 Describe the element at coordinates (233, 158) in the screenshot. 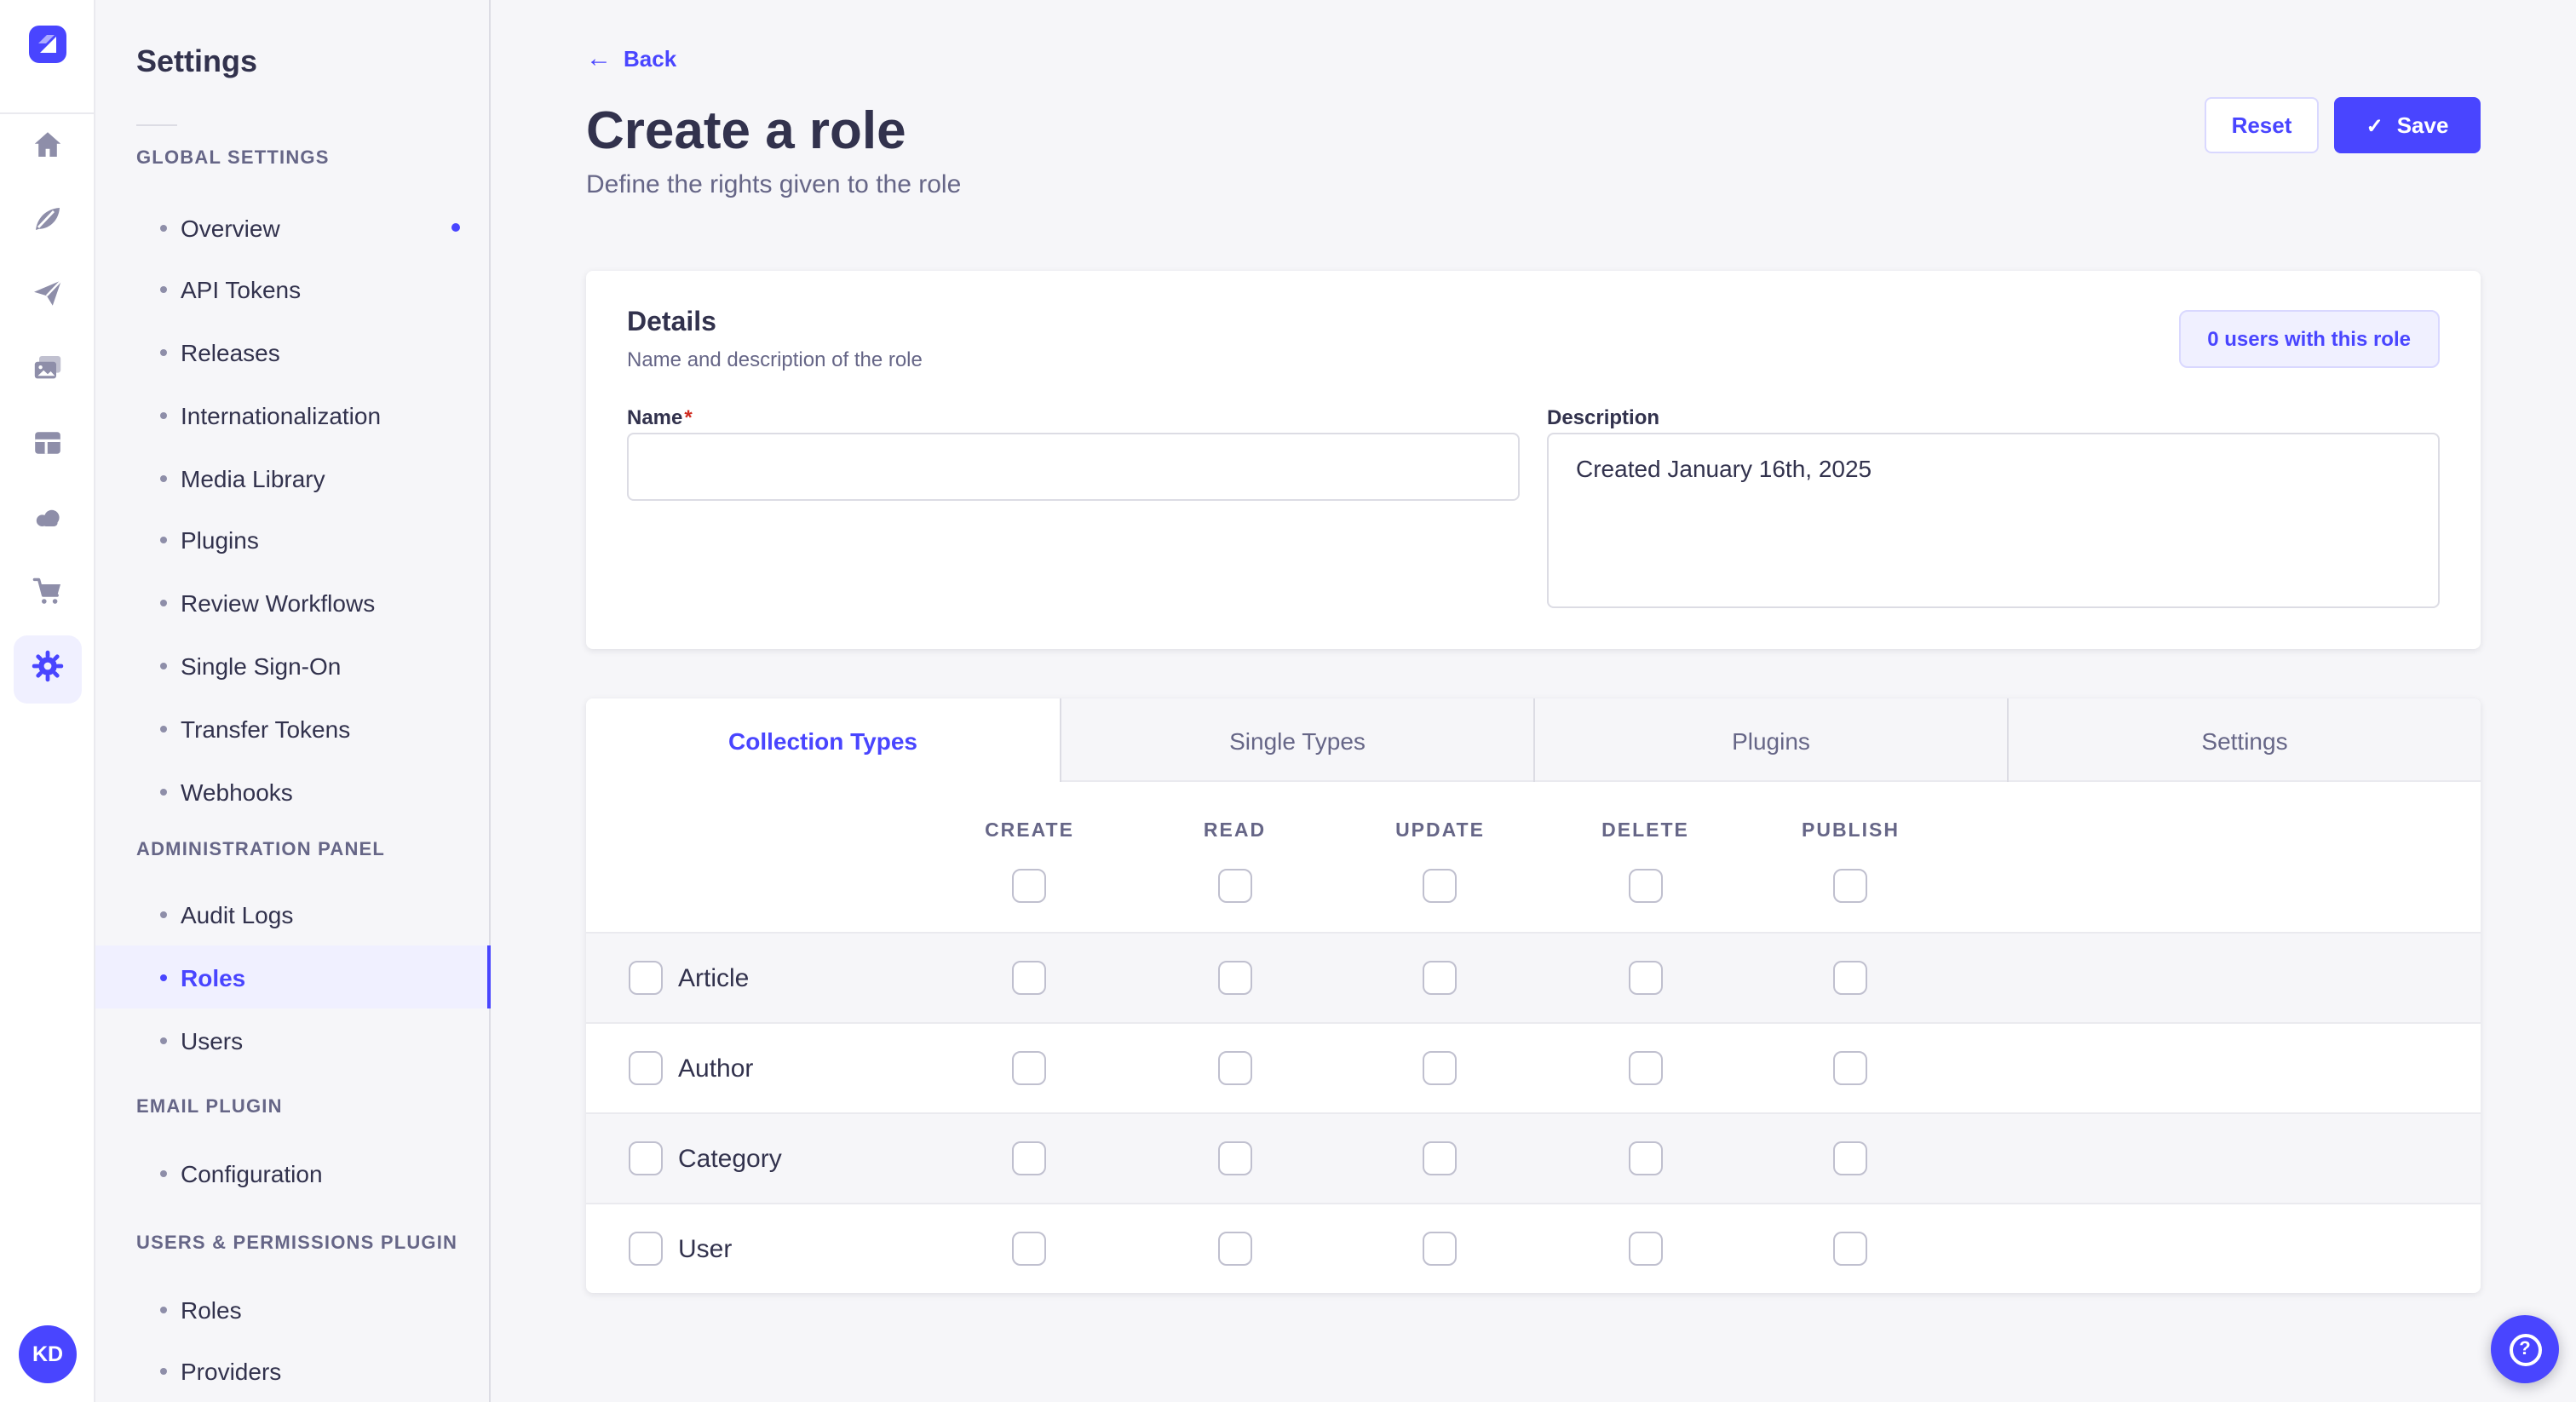

I see `section-label-global-settings: GLOBAL SETTINGS` at that location.